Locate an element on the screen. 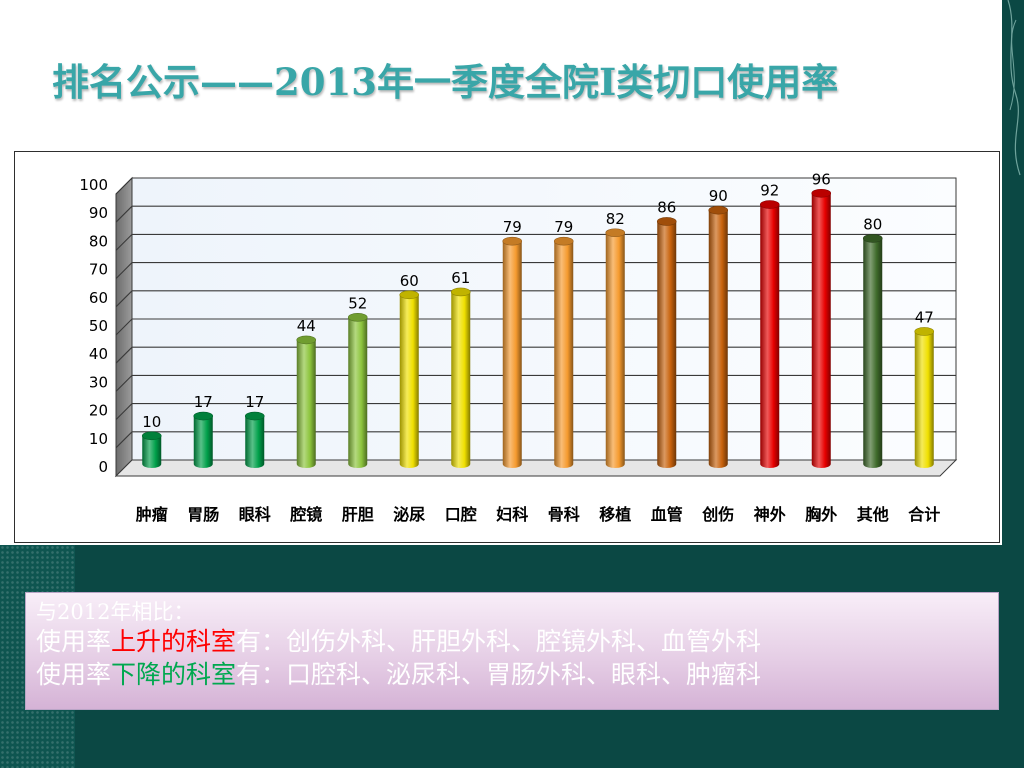  chart-floor is located at coordinates (536, 468).